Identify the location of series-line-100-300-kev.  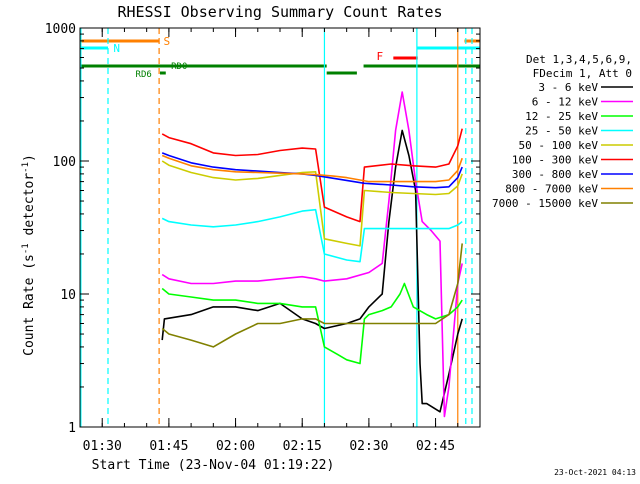
(312, 175).